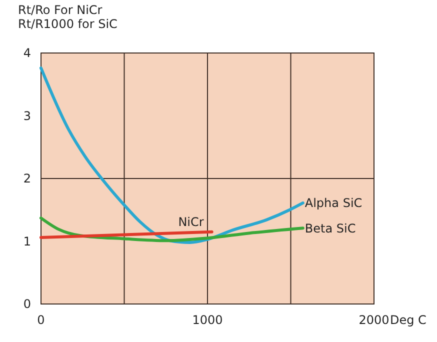 The width and height of the screenshot is (437, 342). Describe the element at coordinates (27, 115) in the screenshot. I see `y-tick-label: 3` at that location.